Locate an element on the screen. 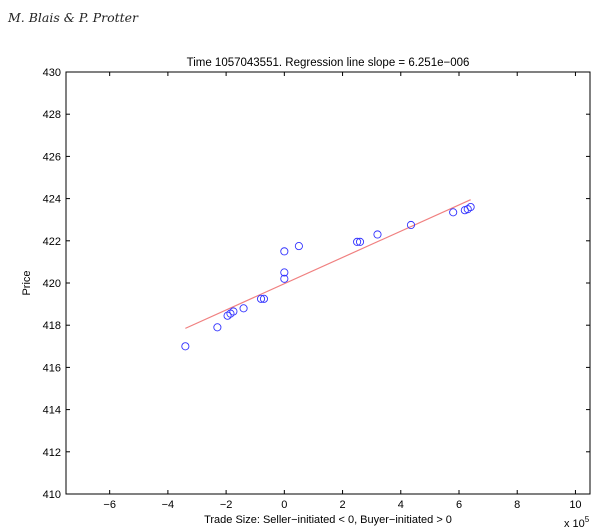 The height and width of the screenshot is (531, 598). x-tick-label: 2 is located at coordinates (342, 505).